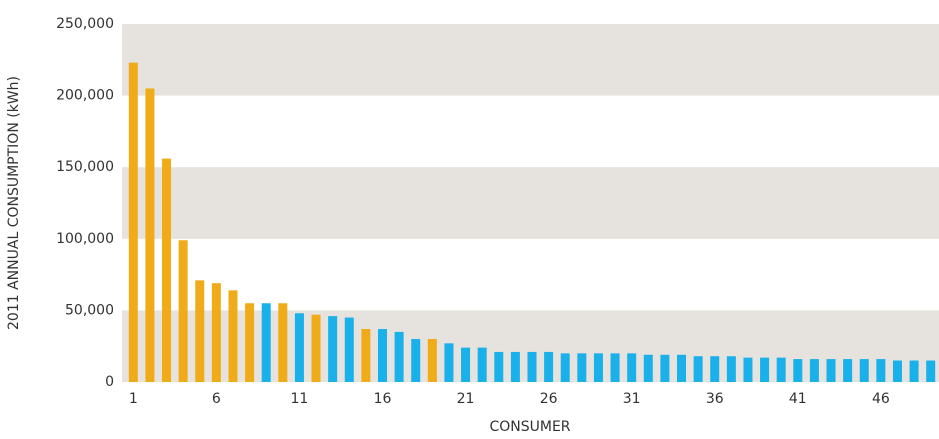 The width and height of the screenshot is (939, 439). What do you see at coordinates (85, 24) in the screenshot?
I see `y-tick-label: 250,000` at bounding box center [85, 24].